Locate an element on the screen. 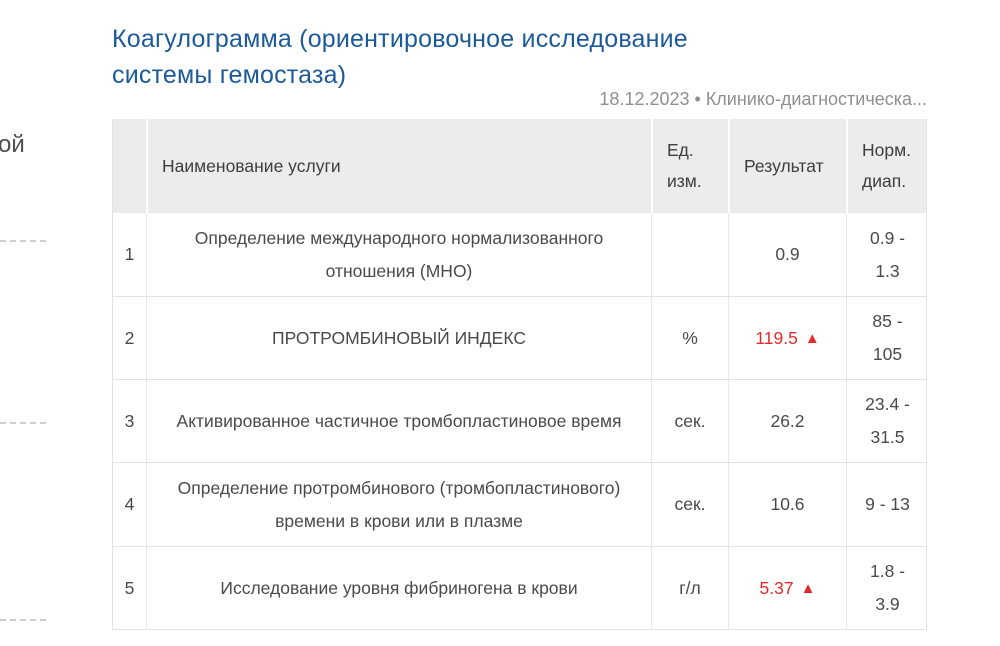 The image size is (1000, 646). cell-unit: % is located at coordinates (689, 338).